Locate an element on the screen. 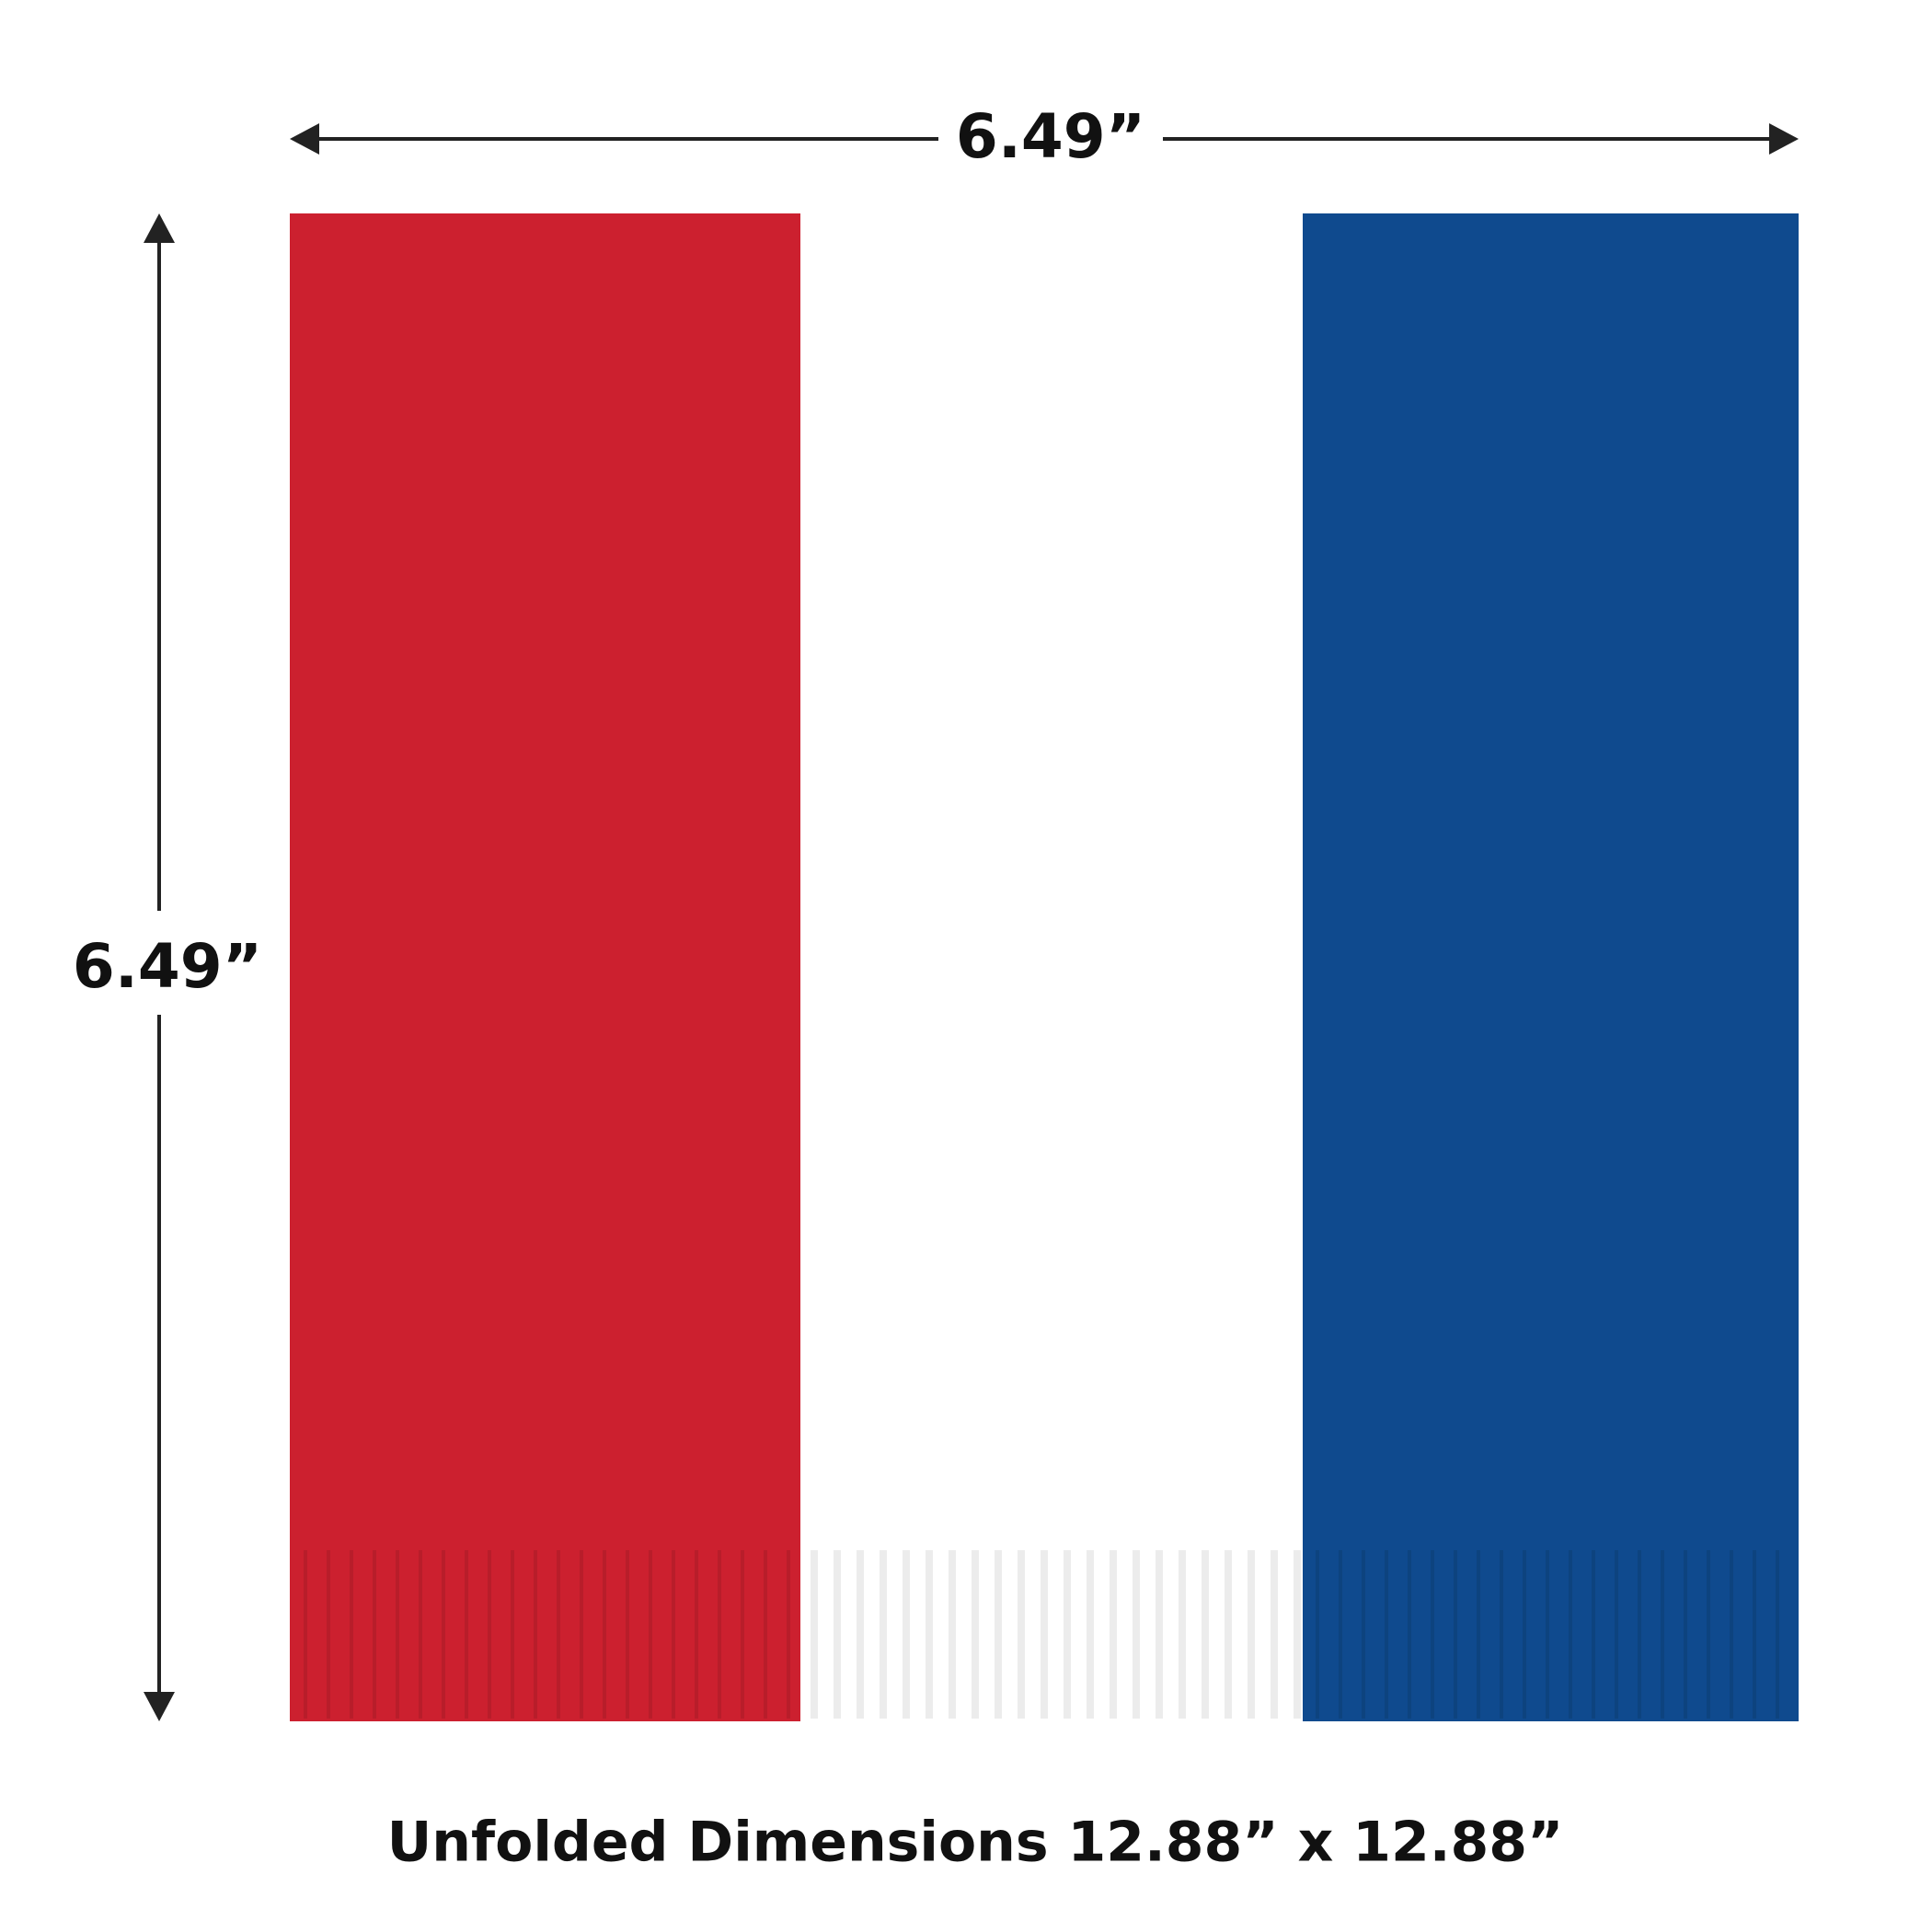 Image resolution: width=1932 pixels, height=1932 pixels. width-label: 6.49” is located at coordinates (1050, 136).